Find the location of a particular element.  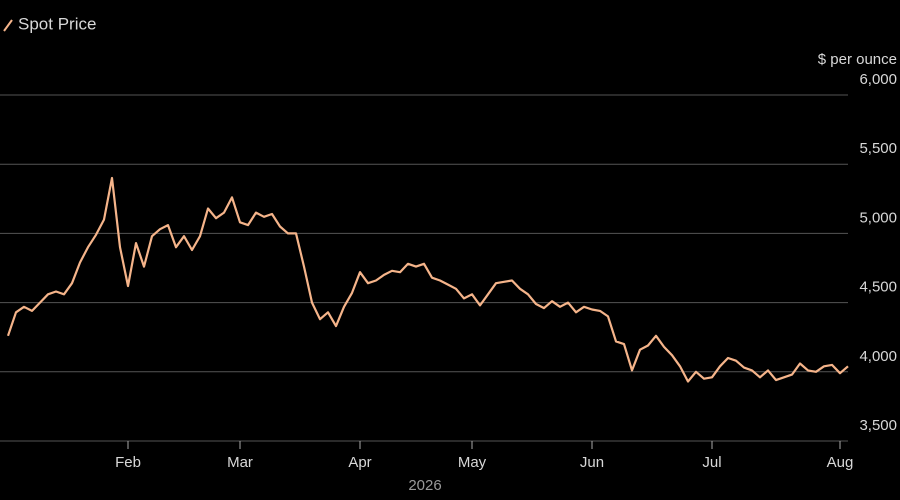

y-tick-label: 5,500 is located at coordinates (878, 148).